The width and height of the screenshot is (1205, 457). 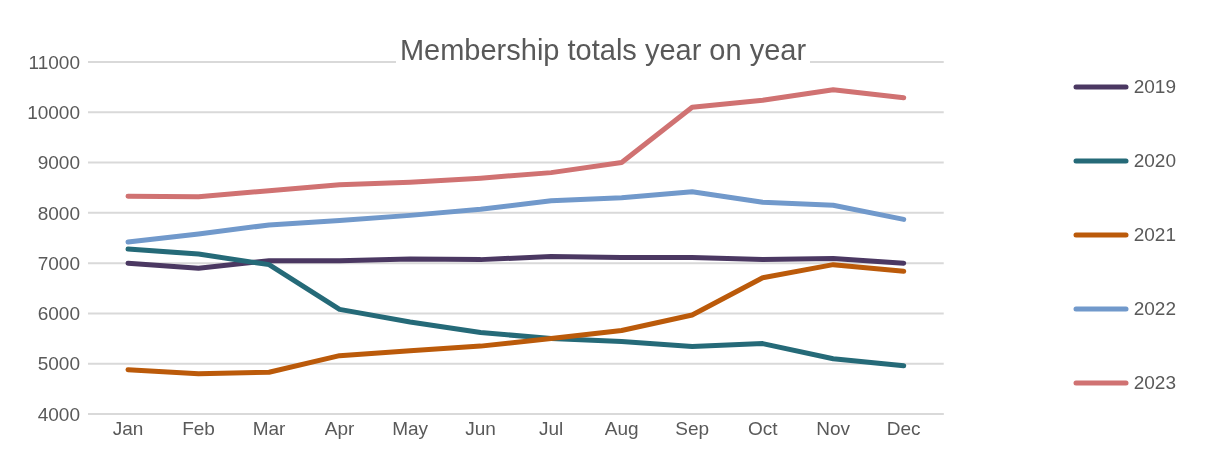 What do you see at coordinates (410, 429) in the screenshot?
I see `x-tick-label: May` at bounding box center [410, 429].